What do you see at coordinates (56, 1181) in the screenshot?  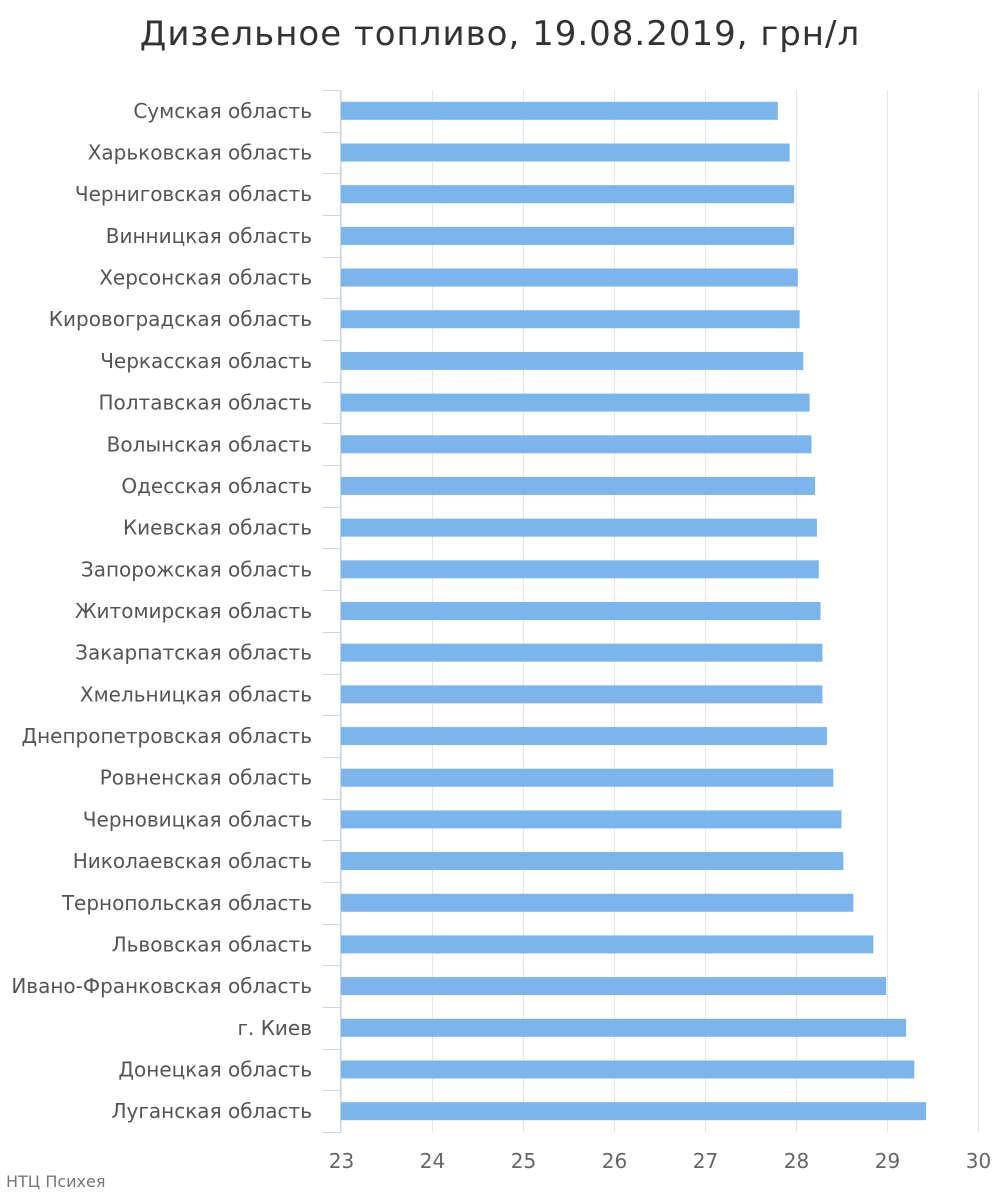 I see `credits: НТЦ Психея` at bounding box center [56, 1181].